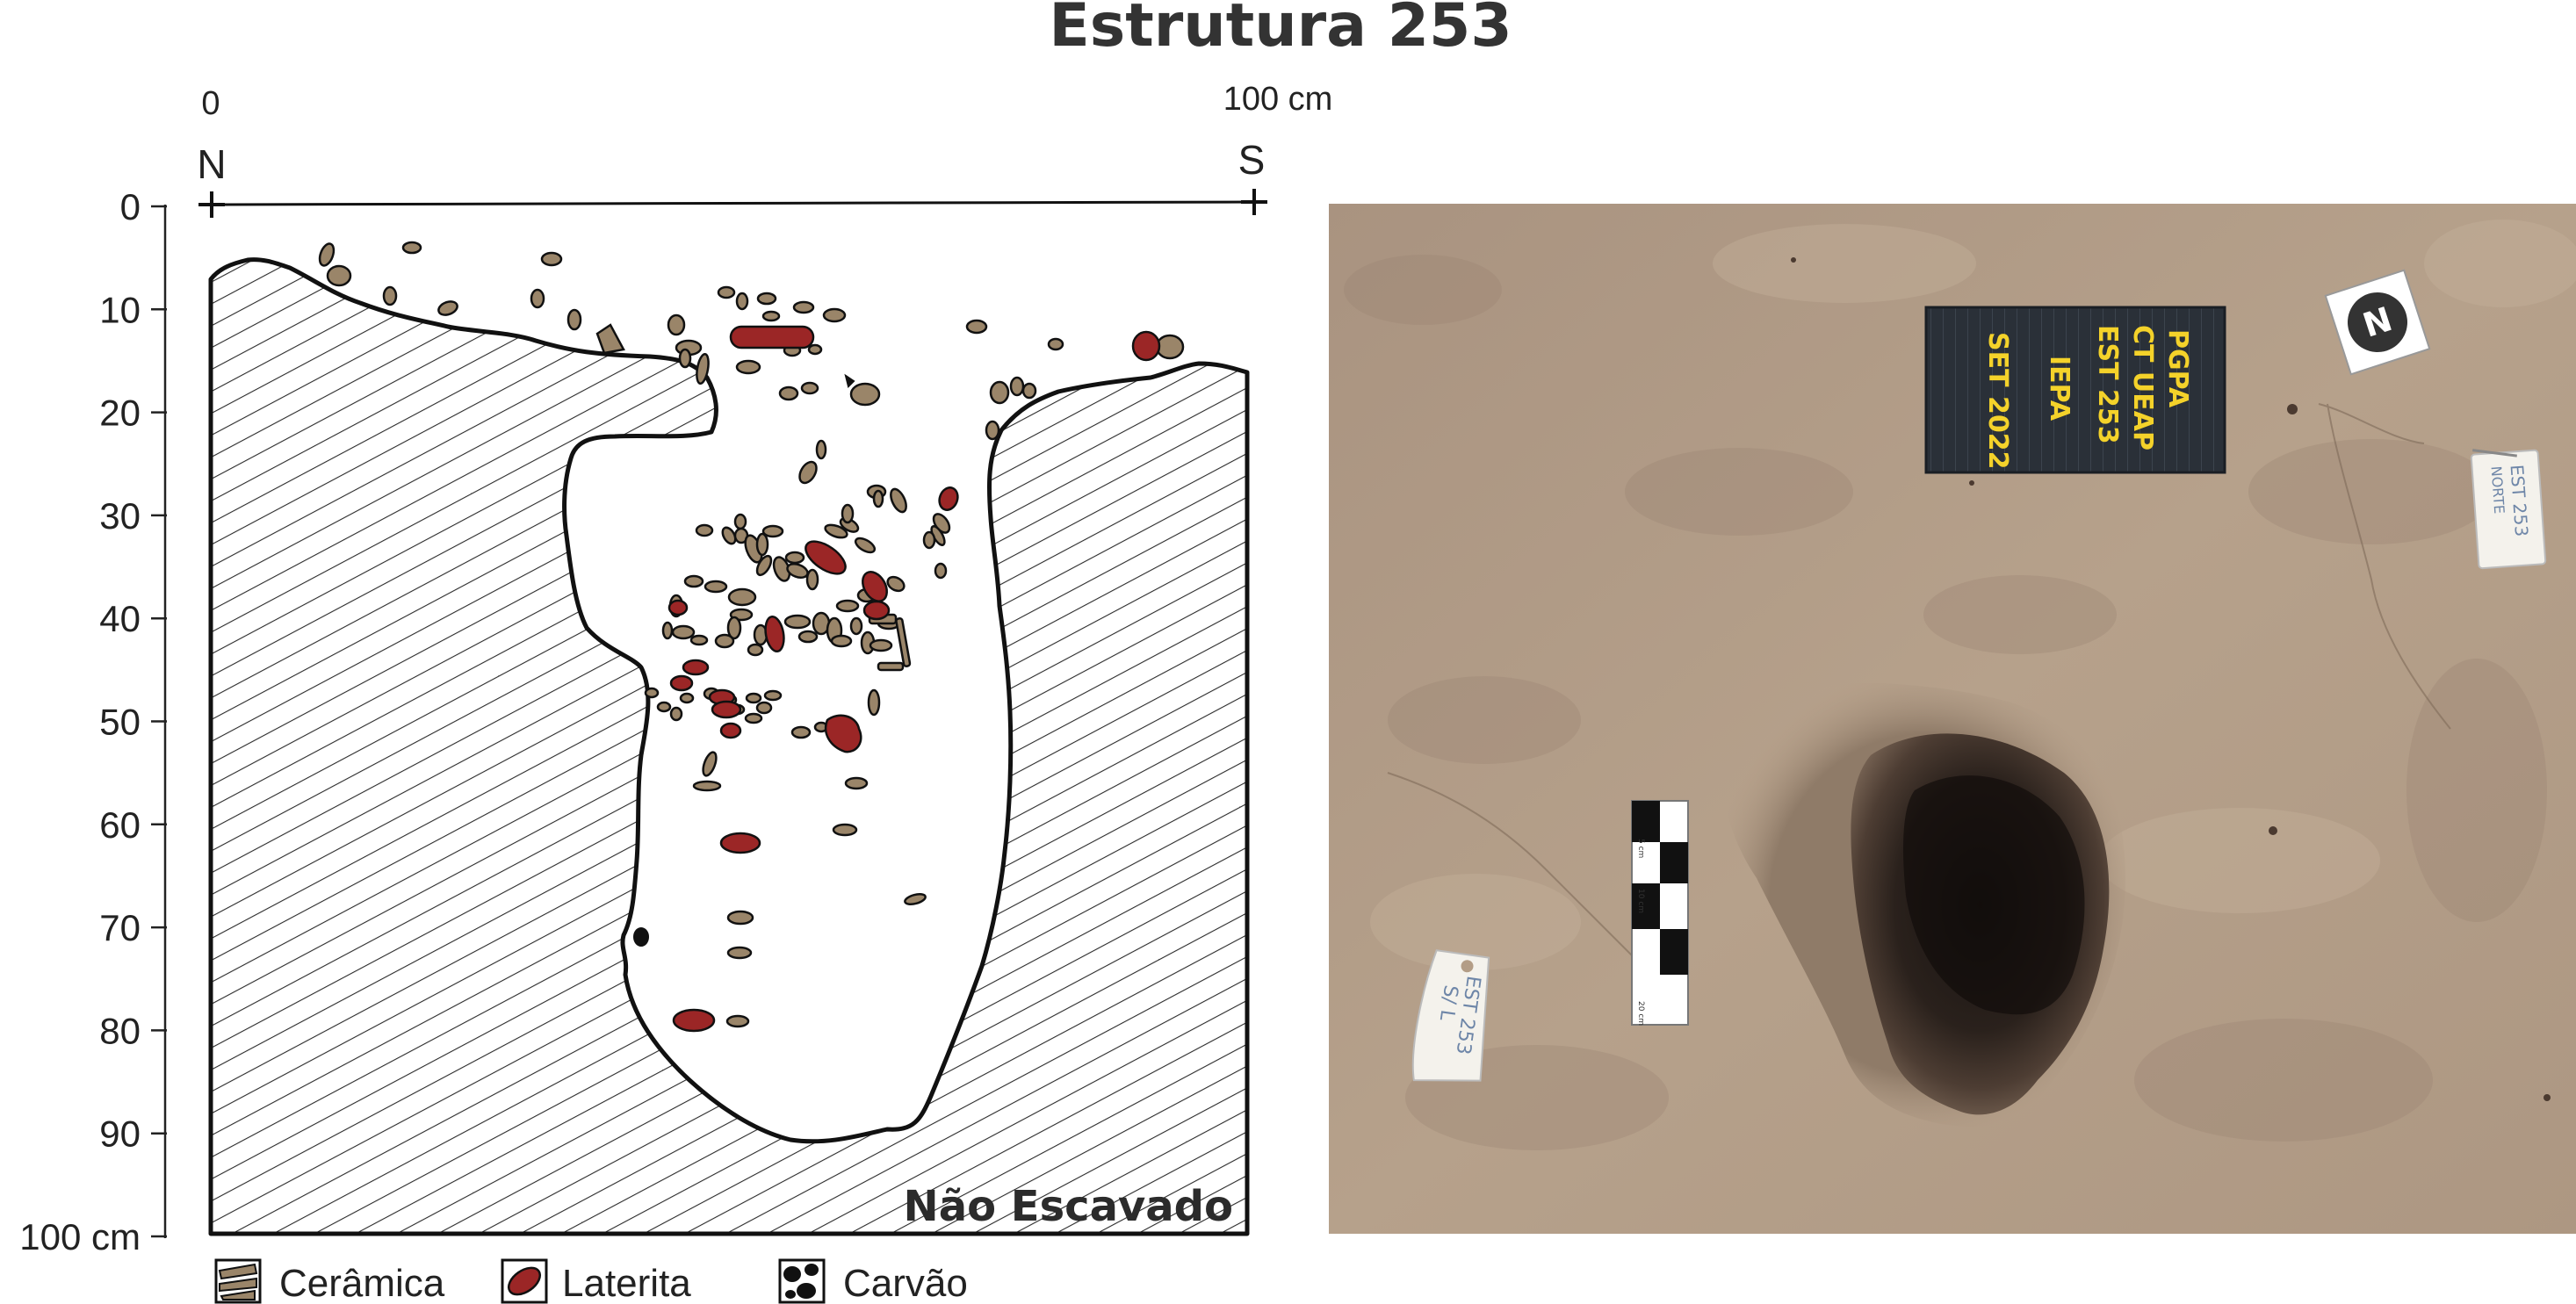  What do you see at coordinates (2177, 368) in the screenshot?
I see `board-text-pgpa: PGPA` at bounding box center [2177, 368].